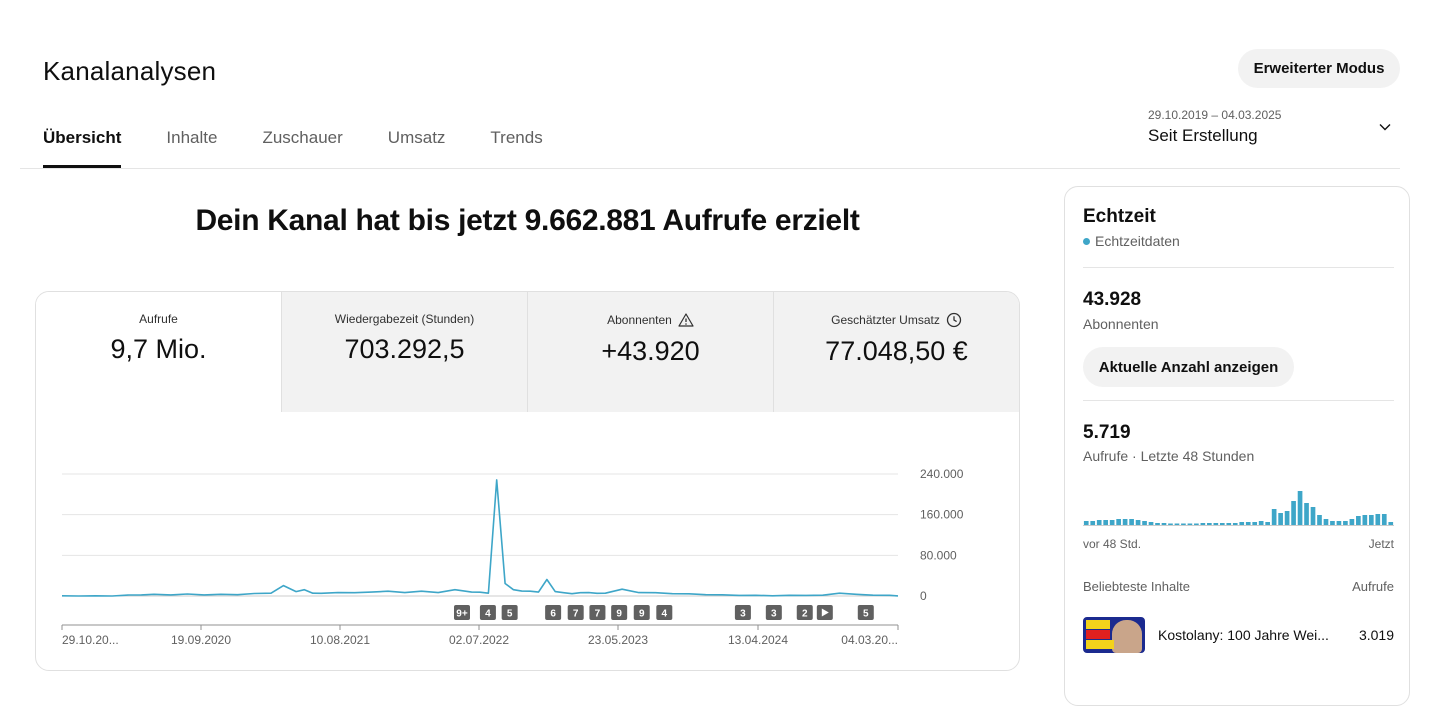 The width and height of the screenshot is (1440, 720). I want to click on metric-views: Aufrufe 9,7 Mio., so click(158, 352).